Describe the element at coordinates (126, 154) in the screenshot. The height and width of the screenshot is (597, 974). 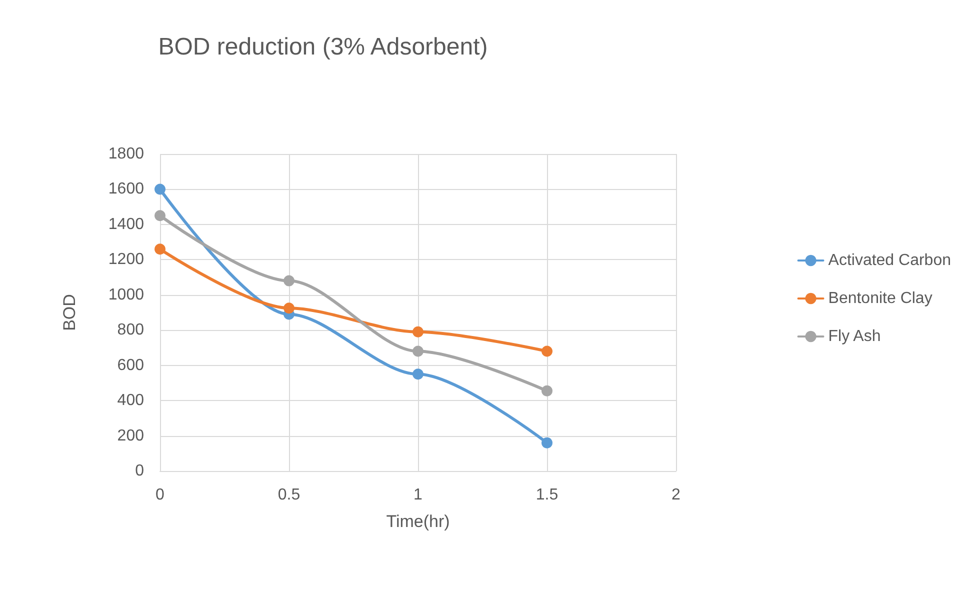
I see `y-tick-label: 1800` at that location.